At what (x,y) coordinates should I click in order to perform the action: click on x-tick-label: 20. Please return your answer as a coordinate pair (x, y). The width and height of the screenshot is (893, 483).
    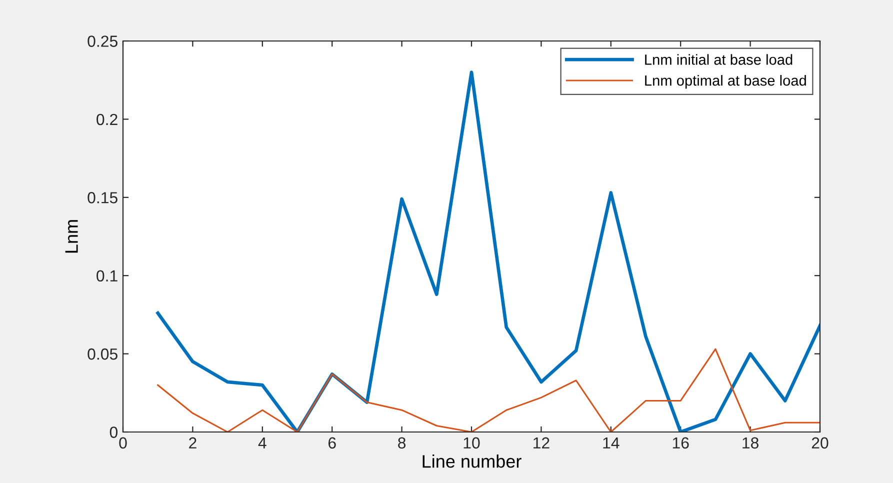
    Looking at the image, I should click on (820, 443).